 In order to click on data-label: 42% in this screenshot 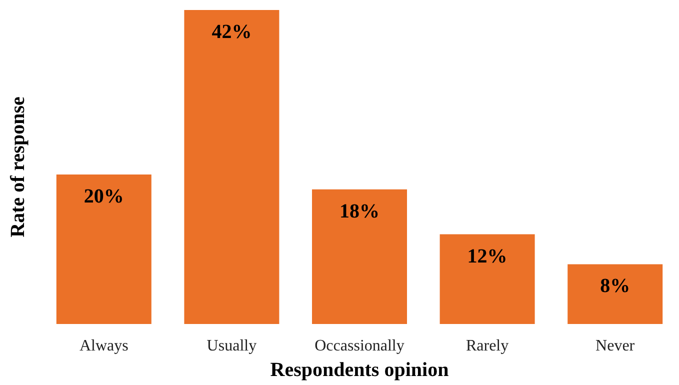, I will do `click(232, 32)`.